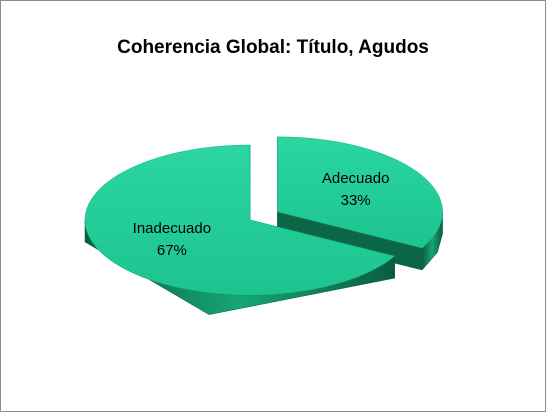  What do you see at coordinates (273, 47) in the screenshot?
I see `chart-title: Coherencia Global: Título, Agudos` at bounding box center [273, 47].